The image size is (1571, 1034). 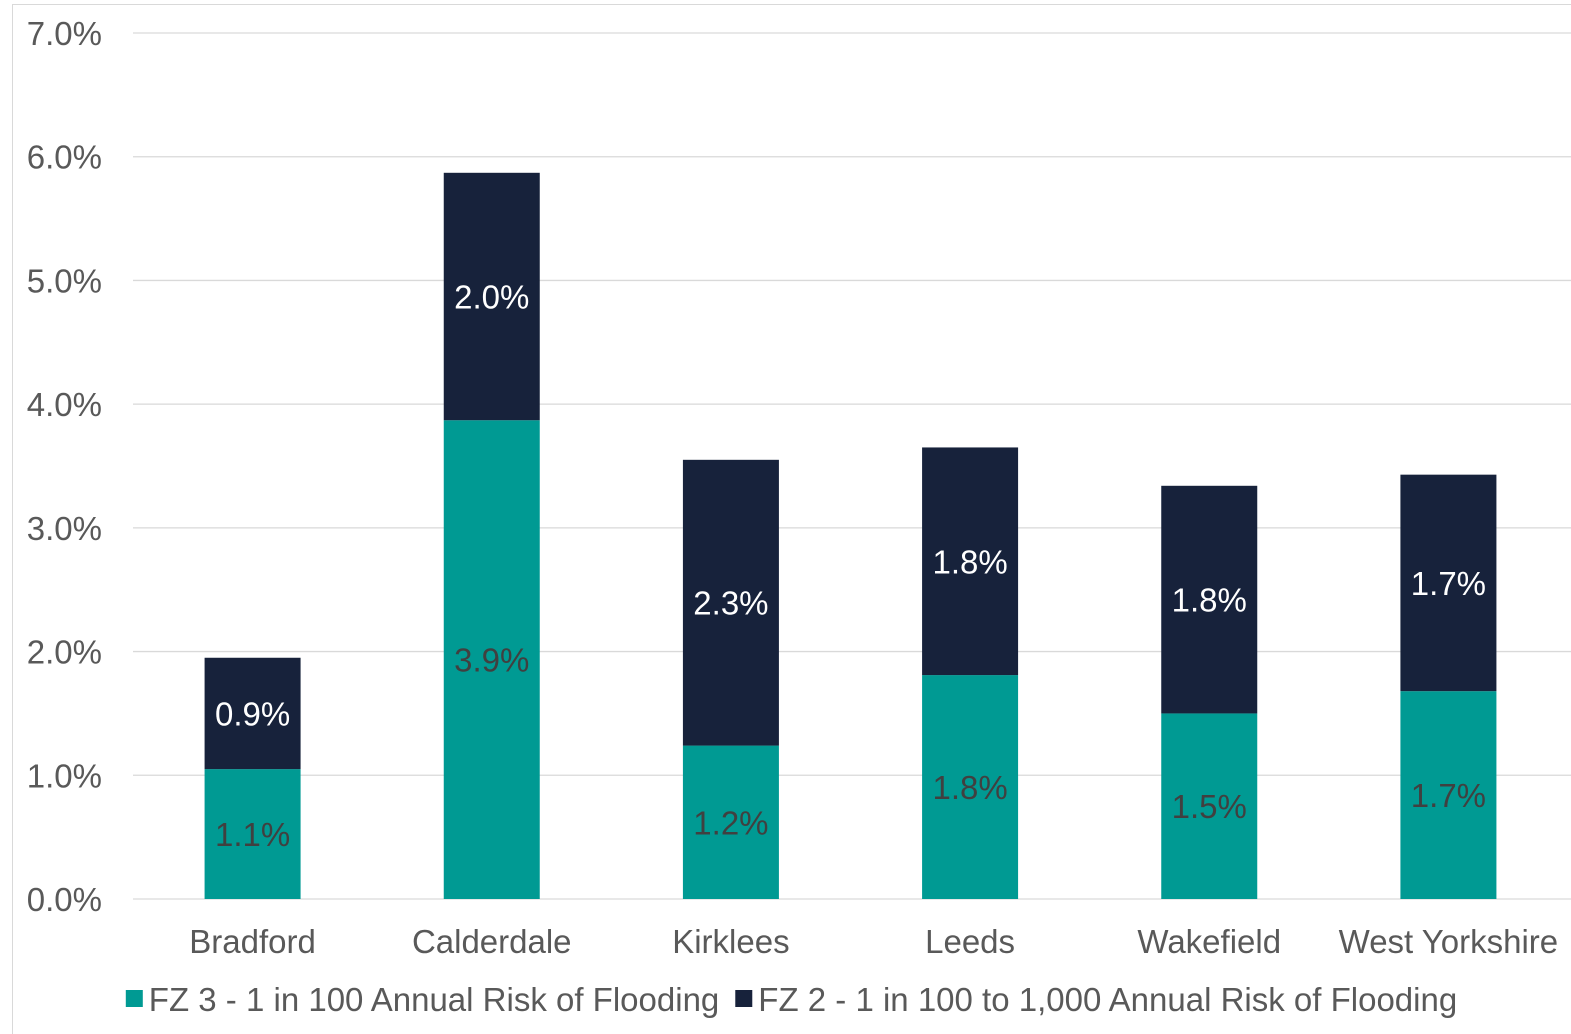 I want to click on y-tick-label: 7.0%, so click(x=64, y=33).